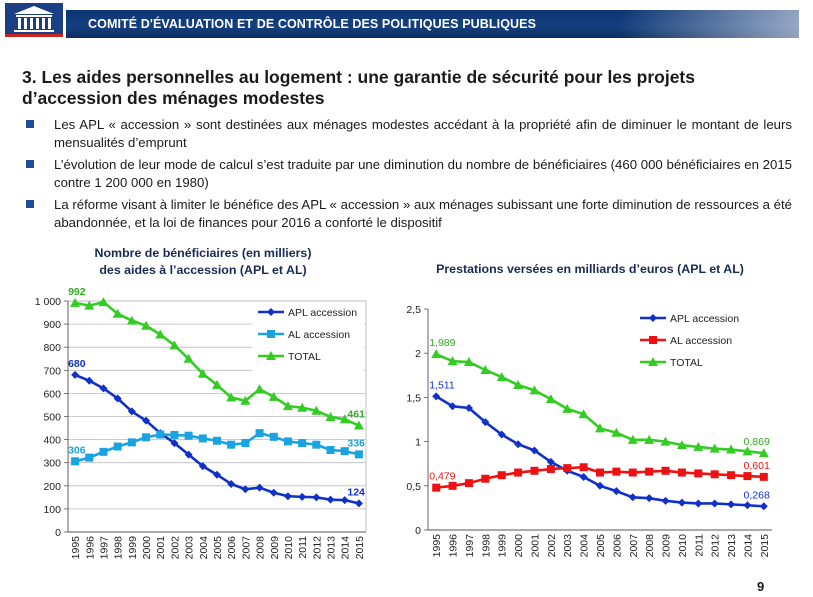  Describe the element at coordinates (442, 385) in the screenshot. I see `data-label: 1,511` at that location.